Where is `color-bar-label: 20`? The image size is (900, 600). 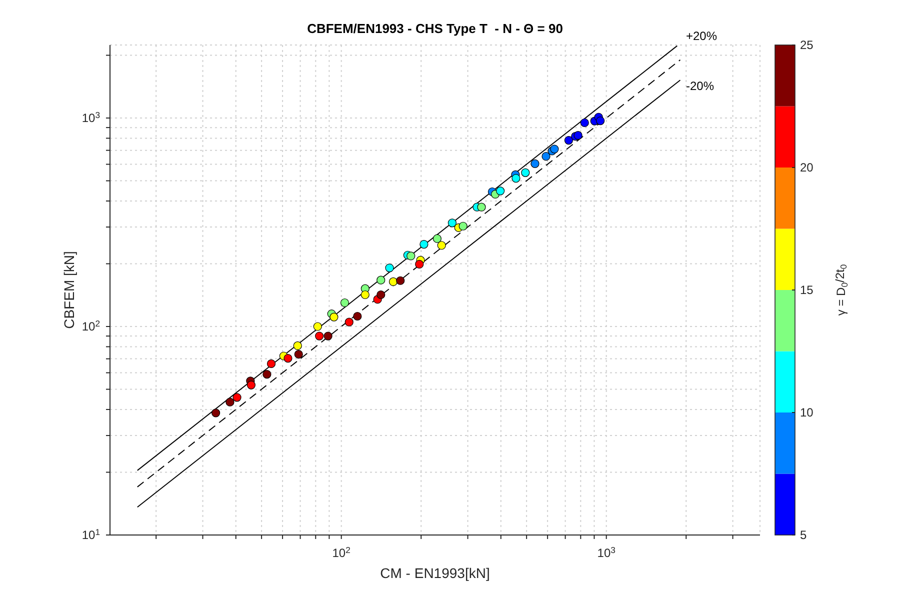 color-bar-label: 20 is located at coordinates (807, 167).